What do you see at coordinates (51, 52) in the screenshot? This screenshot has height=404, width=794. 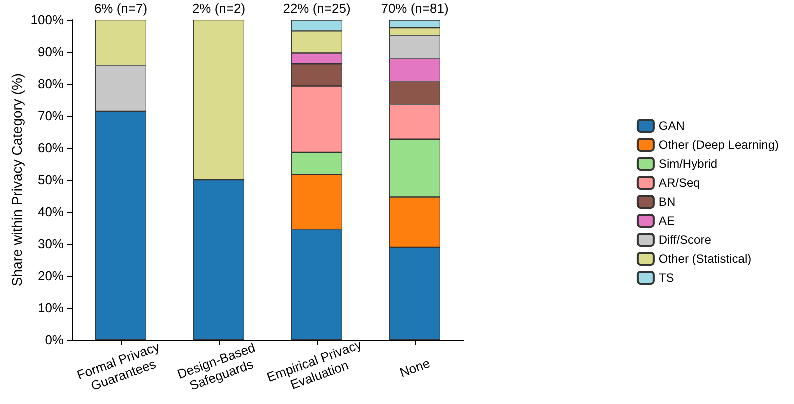 I see `y-tick-label: 90%` at bounding box center [51, 52].